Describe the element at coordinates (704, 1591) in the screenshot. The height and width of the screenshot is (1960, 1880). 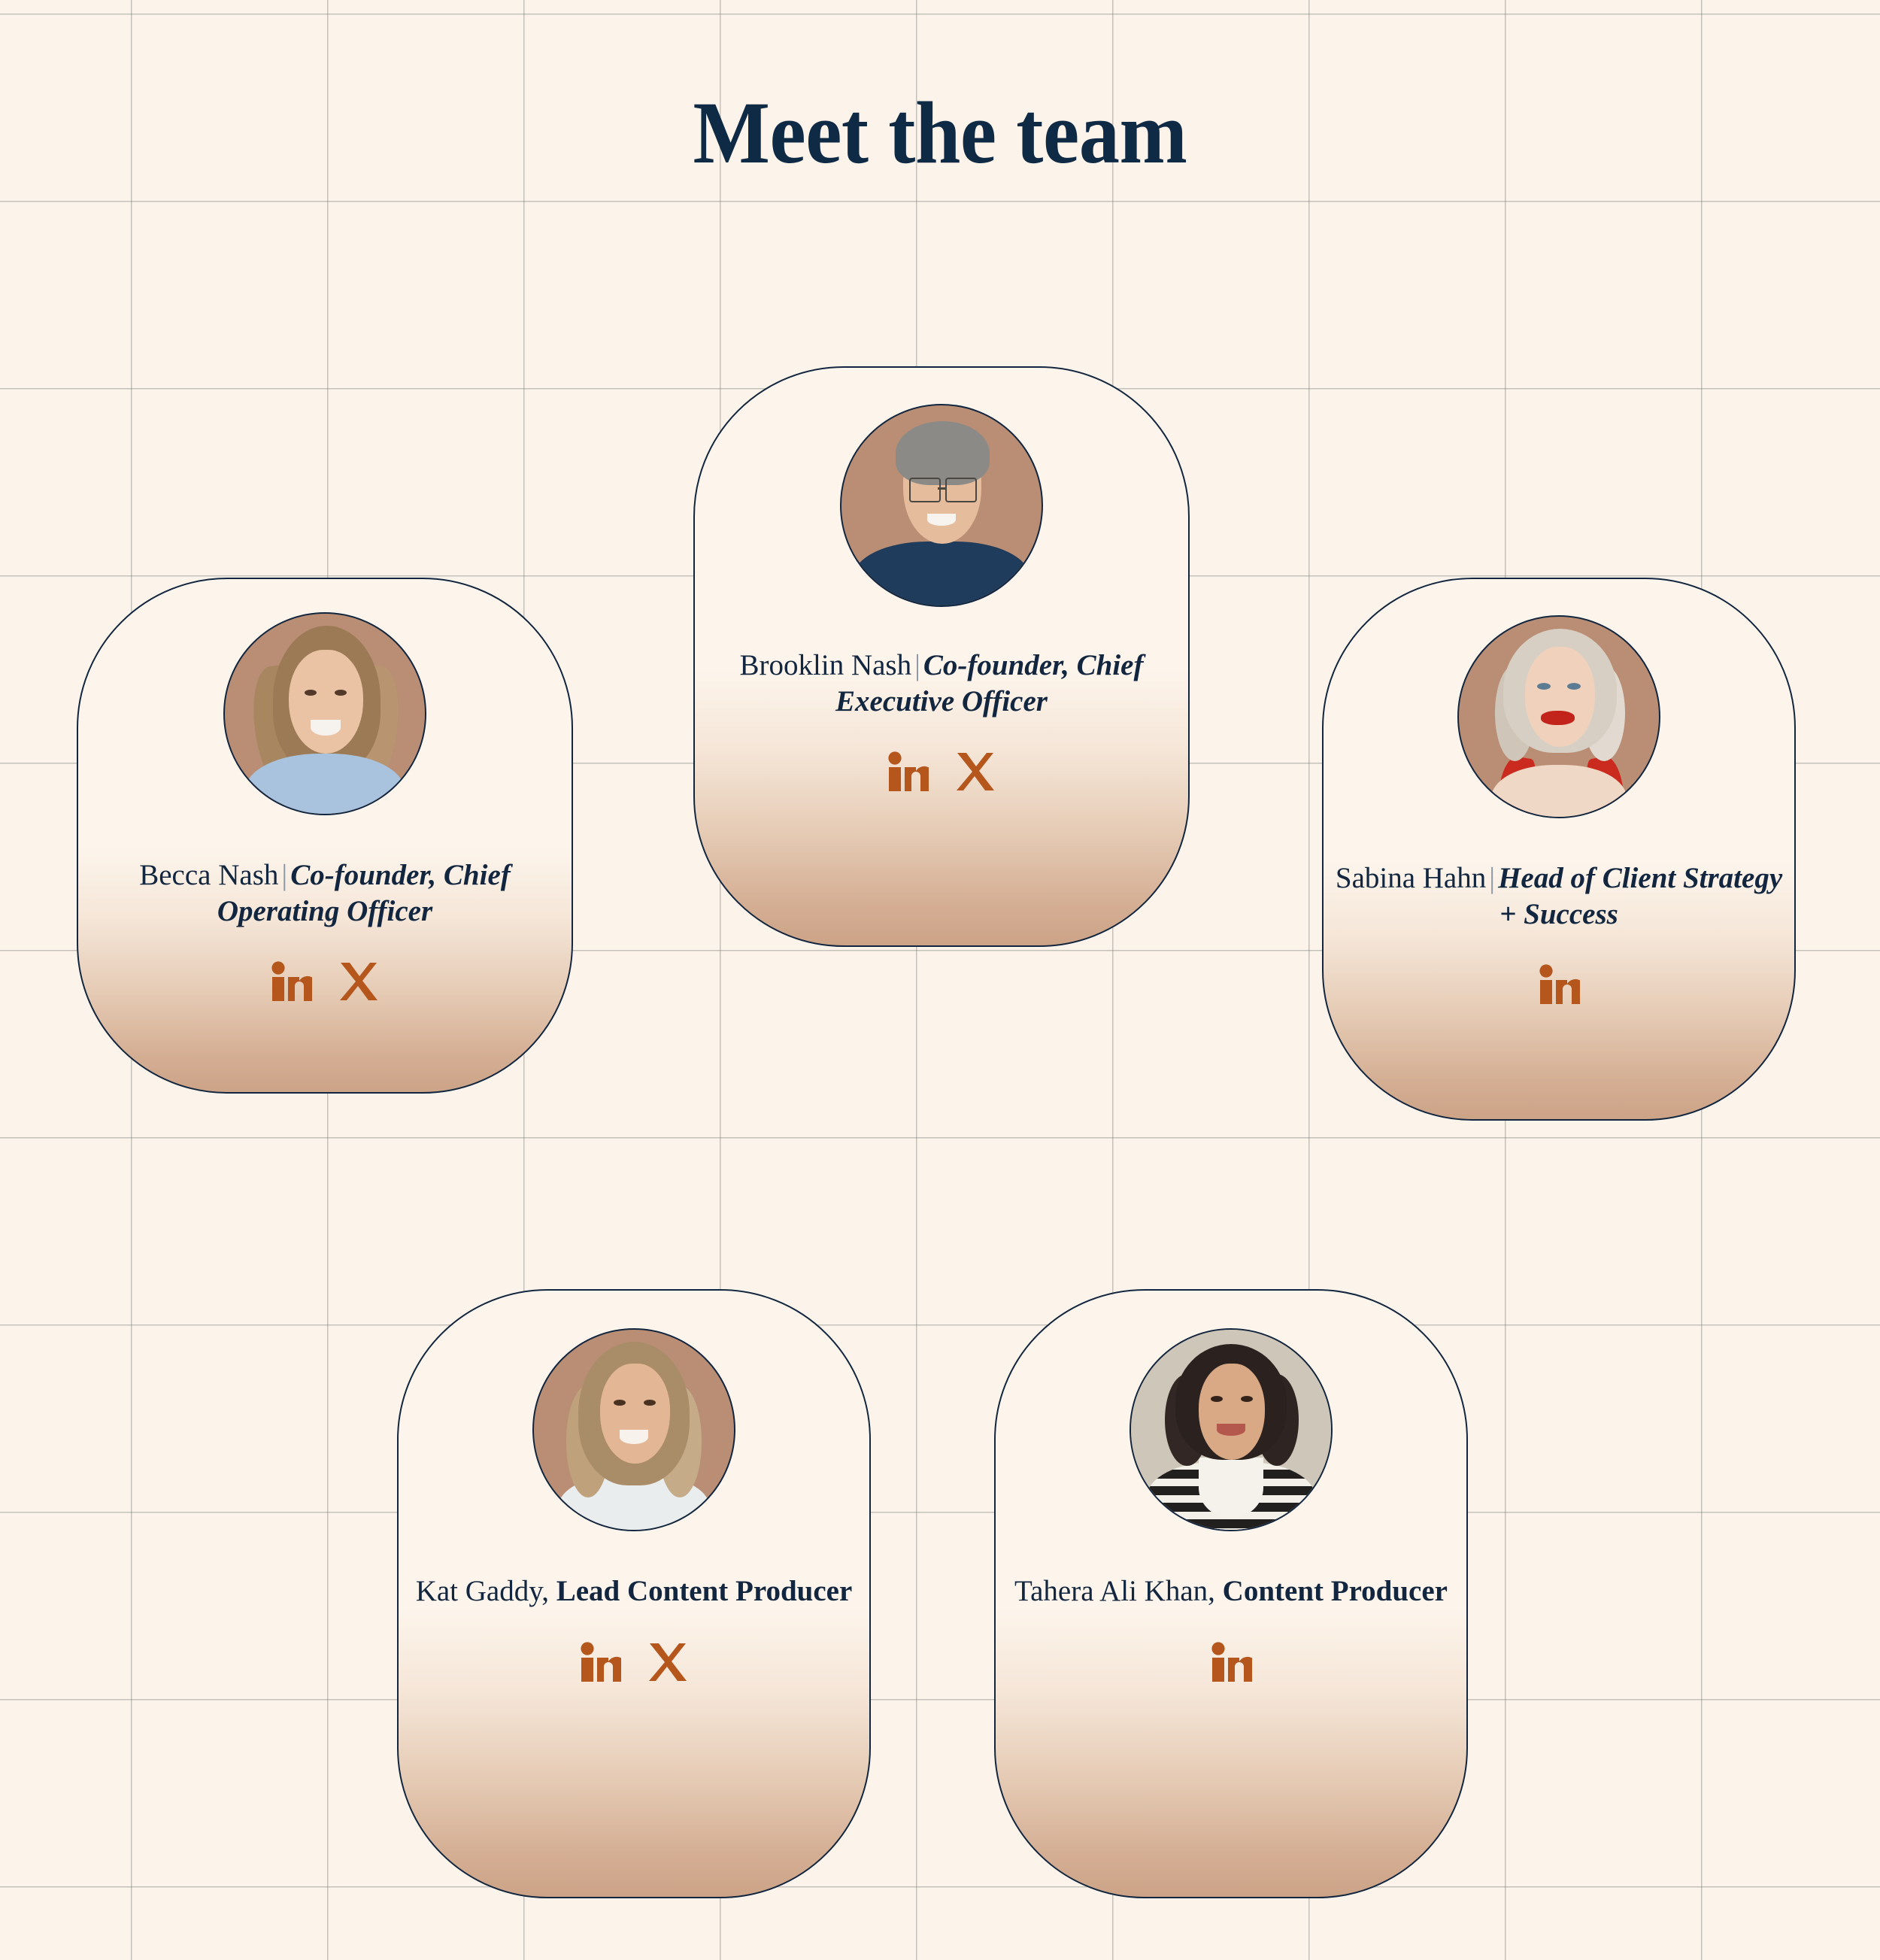
I see `person-role: Lead Content Producer` at that location.